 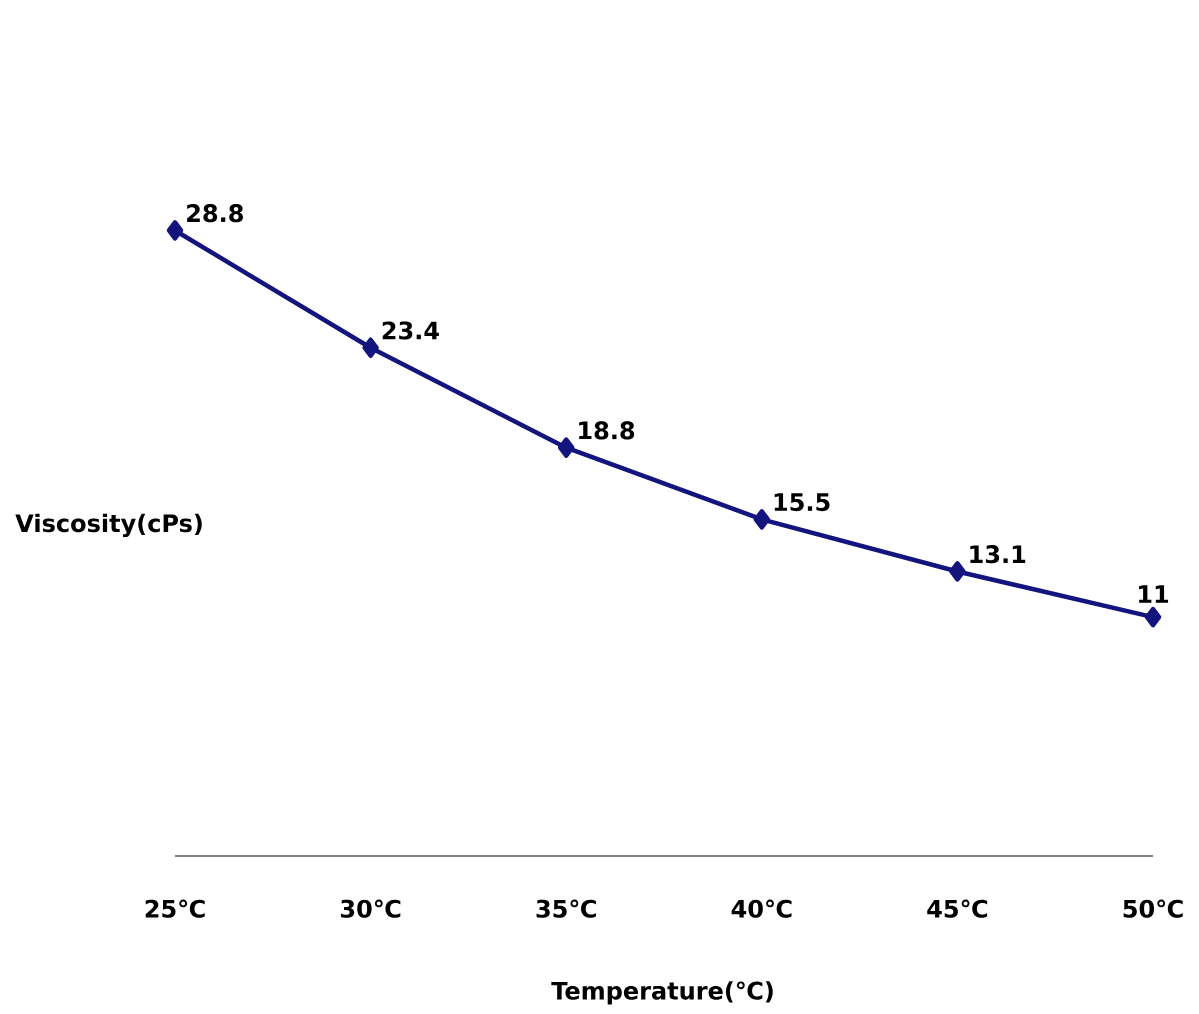 What do you see at coordinates (802, 502) in the screenshot?
I see `data-label: 15.5` at bounding box center [802, 502].